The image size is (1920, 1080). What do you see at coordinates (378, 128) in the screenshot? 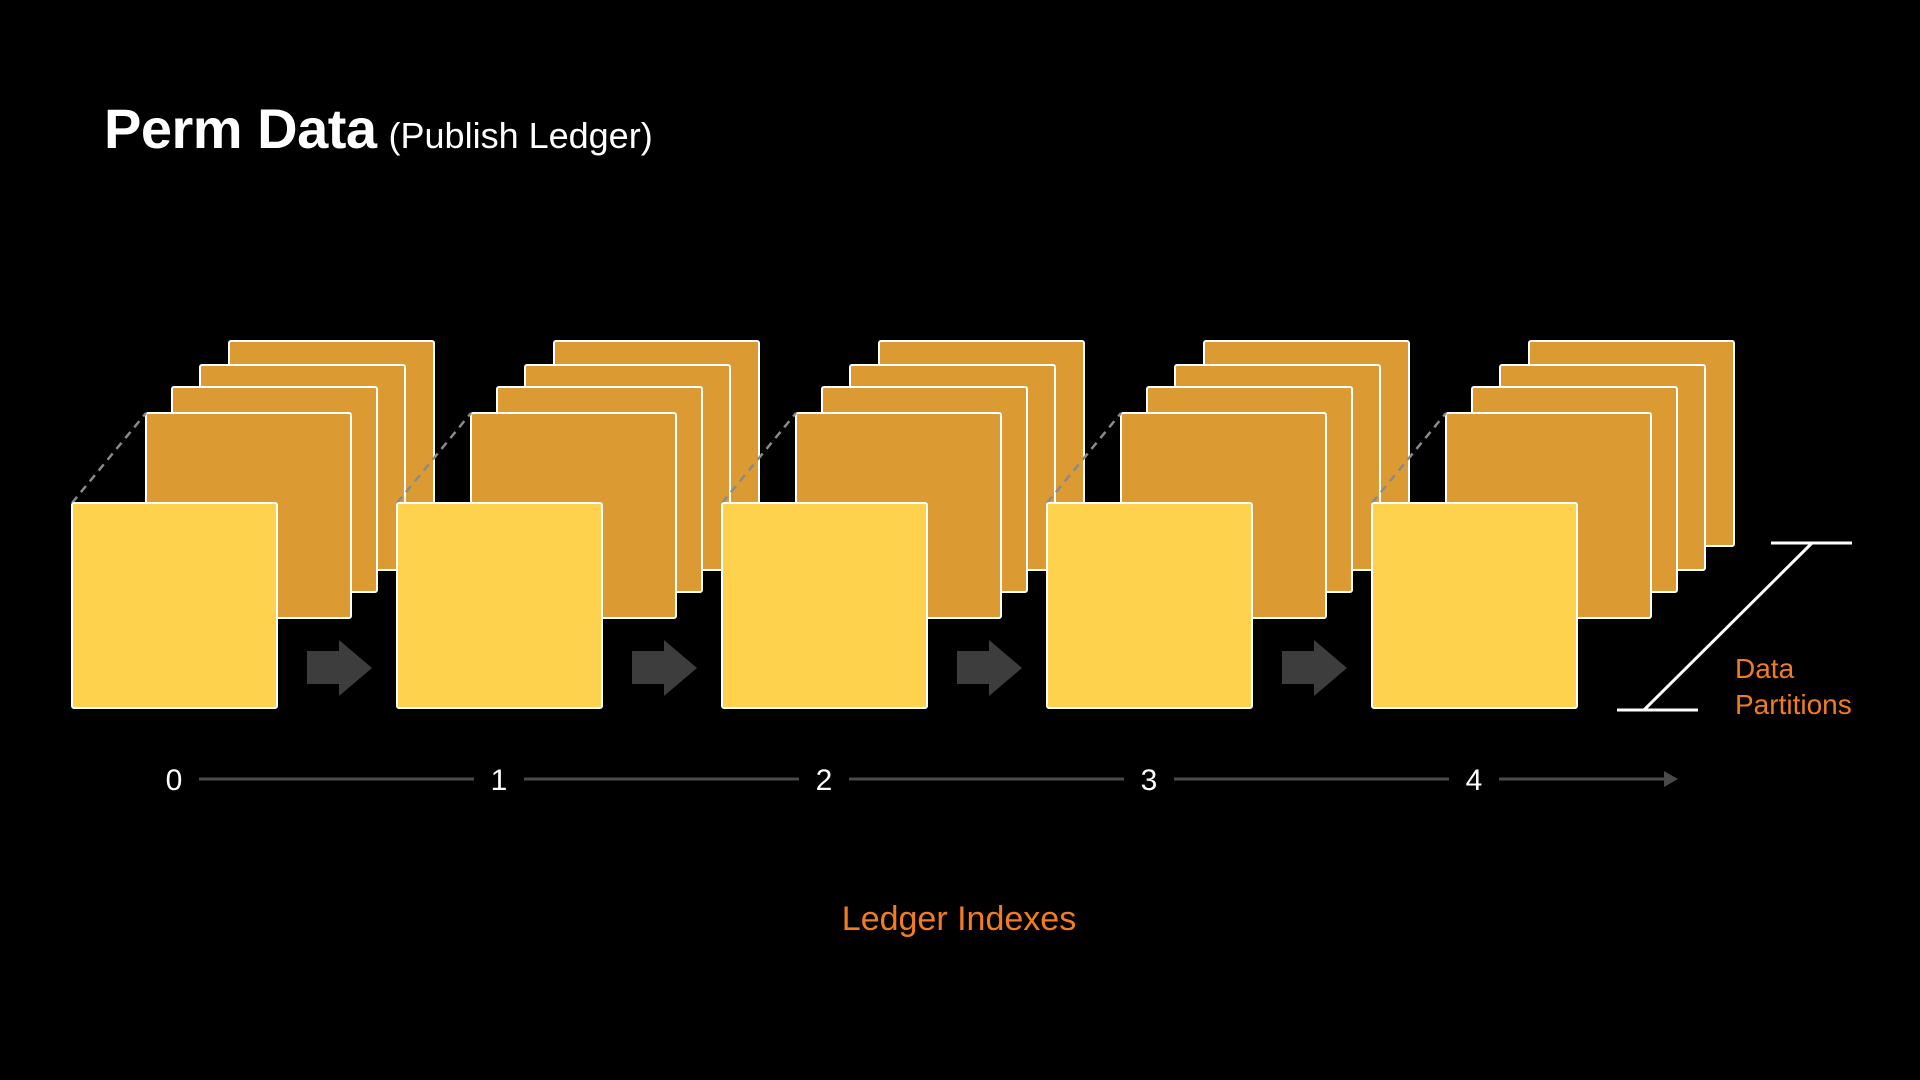
I see `page-title: Perm Data (Publish Ledger)` at bounding box center [378, 128].